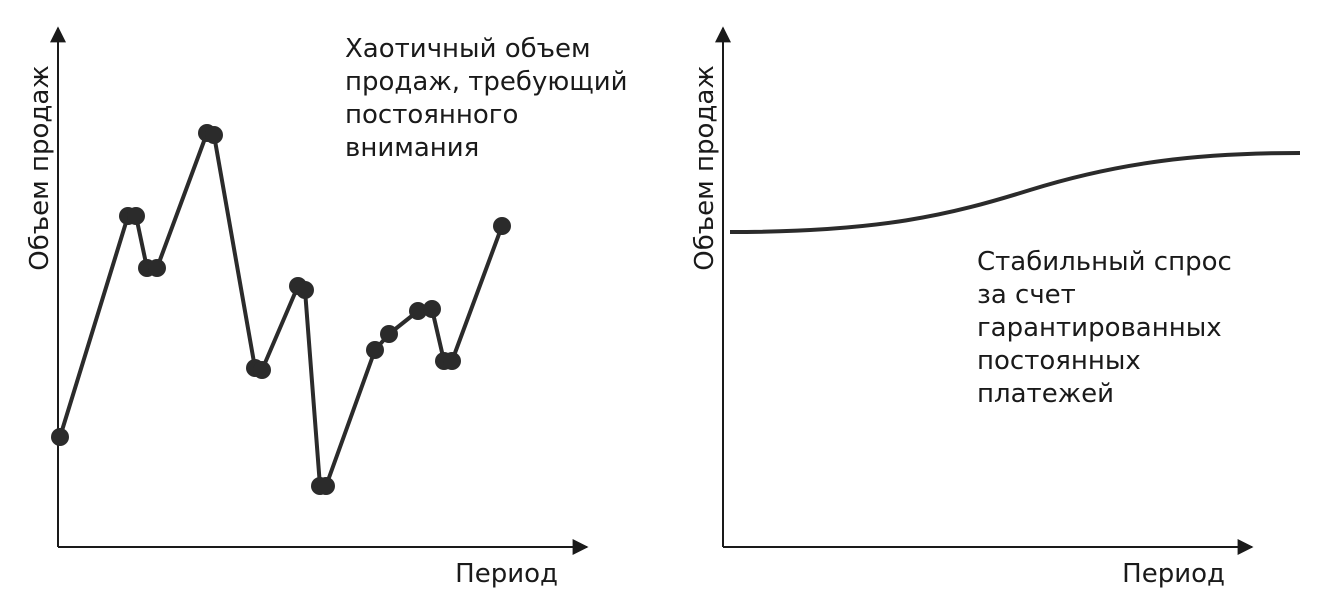 The height and width of the screenshot is (604, 1340). Describe the element at coordinates (1099, 328) in the screenshot. I see `annotation-line: гарантированных` at that location.